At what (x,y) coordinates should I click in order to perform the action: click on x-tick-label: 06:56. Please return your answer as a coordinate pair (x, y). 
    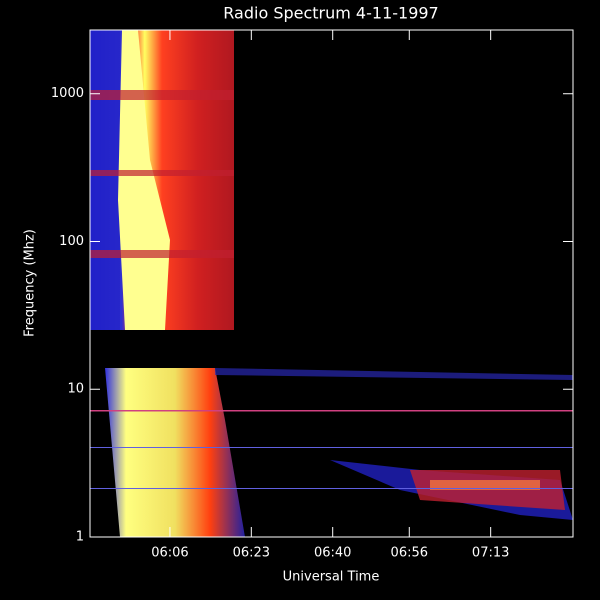
    Looking at the image, I should click on (409, 553).